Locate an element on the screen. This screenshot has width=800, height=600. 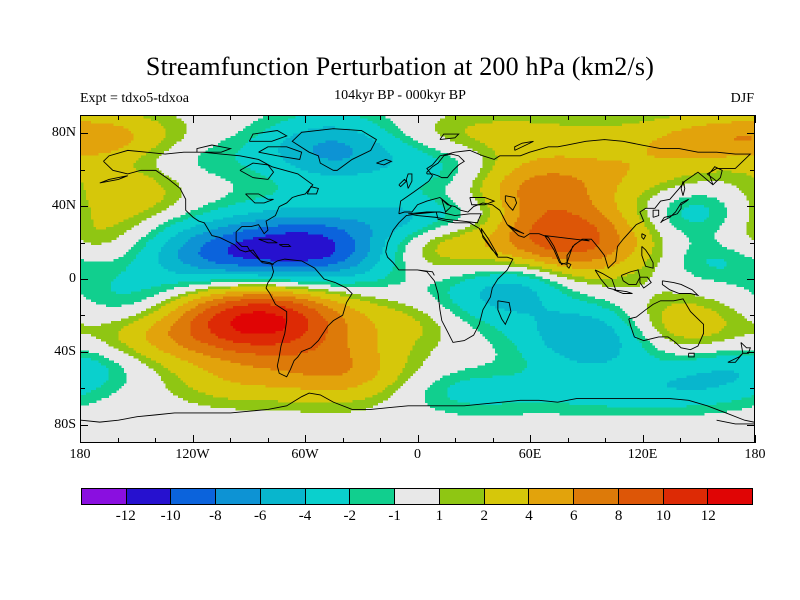
colorbar-tick-label: 1 is located at coordinates (439, 516).